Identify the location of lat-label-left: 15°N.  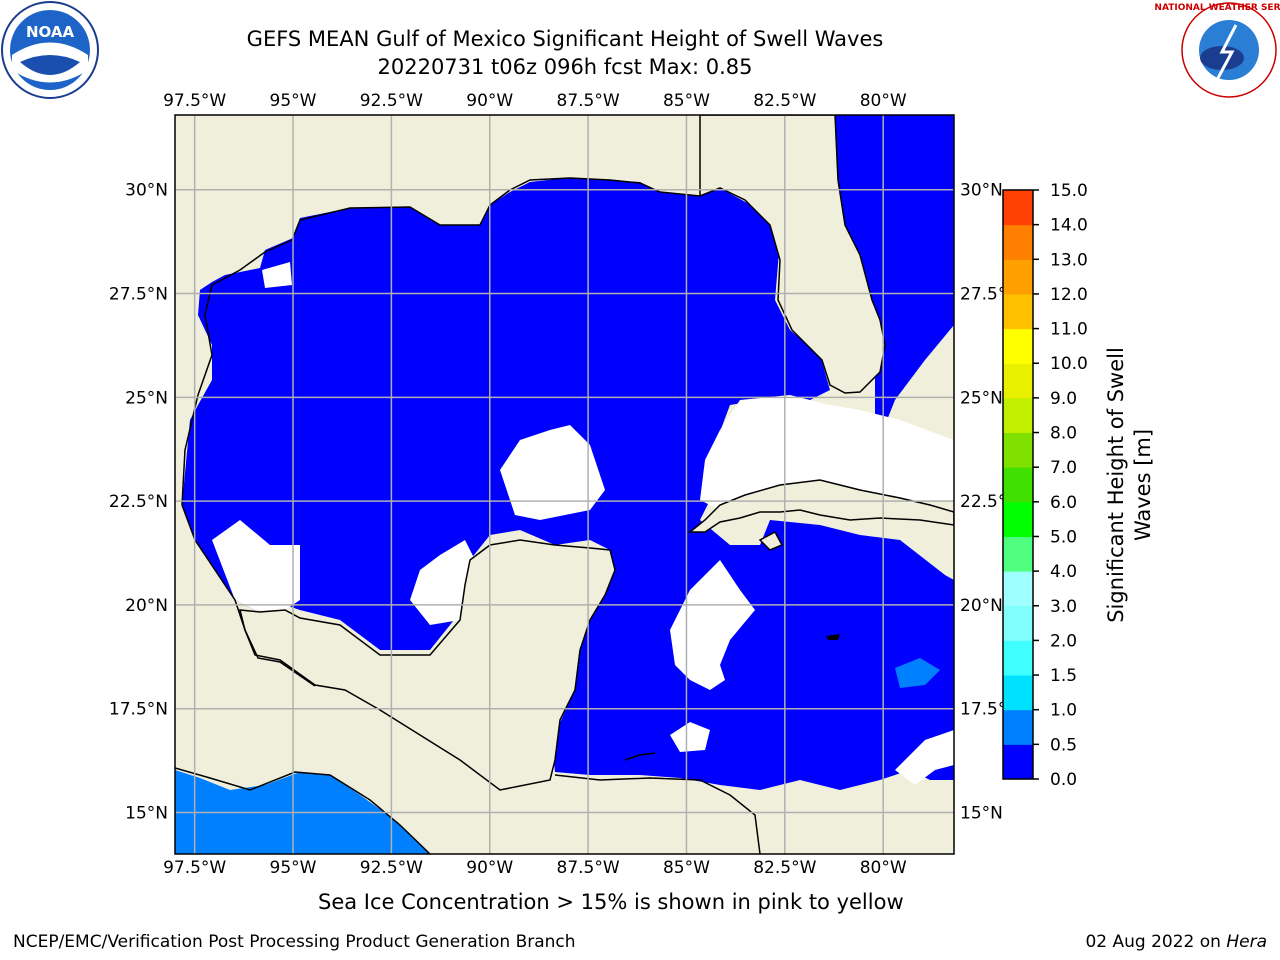
(146, 813).